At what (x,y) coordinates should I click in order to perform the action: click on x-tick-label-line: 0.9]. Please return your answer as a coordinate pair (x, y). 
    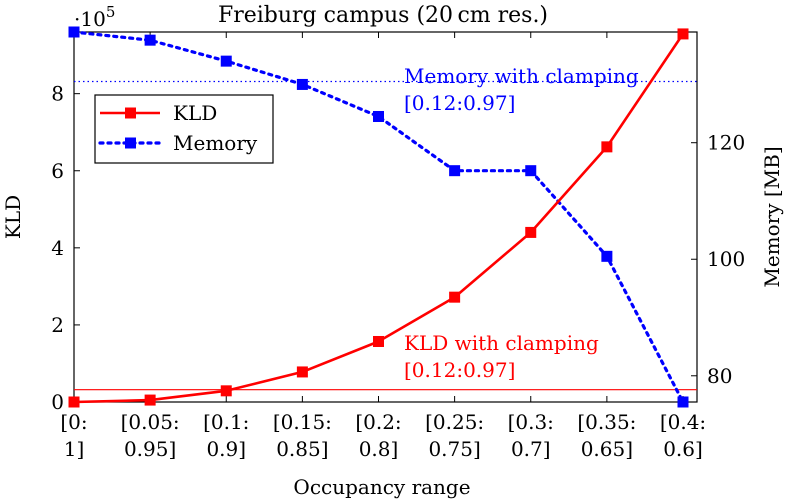
    Looking at the image, I should click on (226, 449).